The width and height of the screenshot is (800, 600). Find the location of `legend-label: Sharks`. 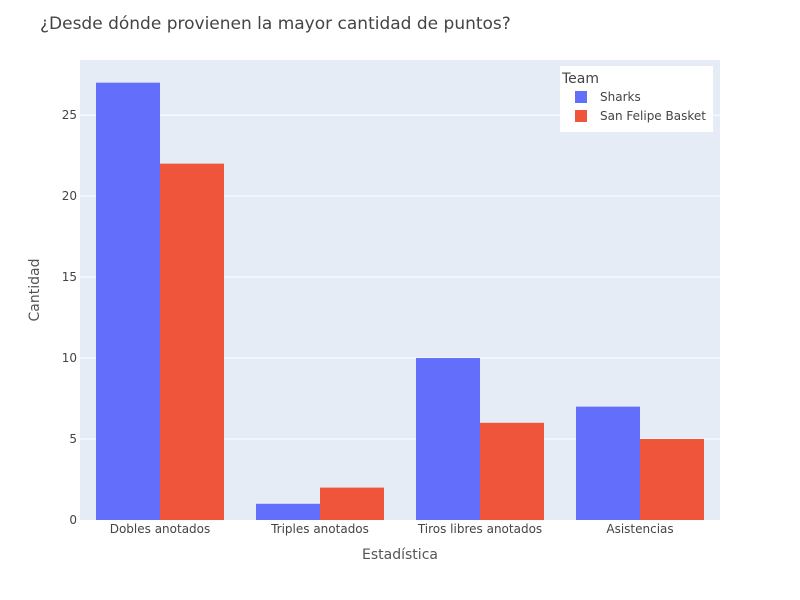

legend-label: Sharks is located at coordinates (620, 97).